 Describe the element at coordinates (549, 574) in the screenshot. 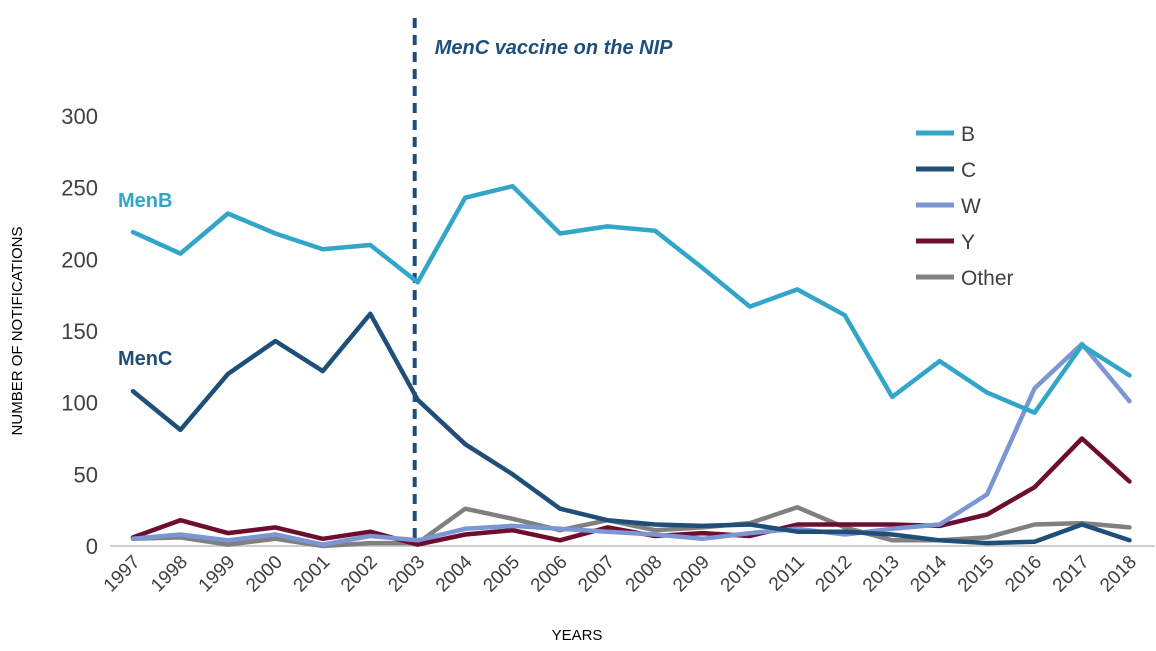

I see `x-tick-label: 2006` at that location.